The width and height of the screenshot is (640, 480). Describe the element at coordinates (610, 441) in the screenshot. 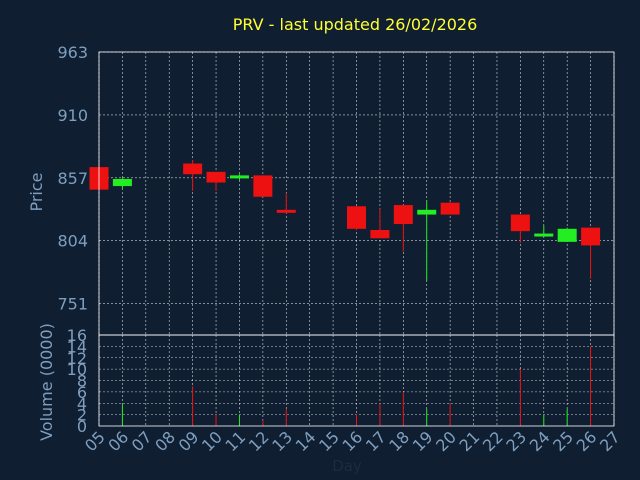

I see `day-tick-label: 27` at that location.